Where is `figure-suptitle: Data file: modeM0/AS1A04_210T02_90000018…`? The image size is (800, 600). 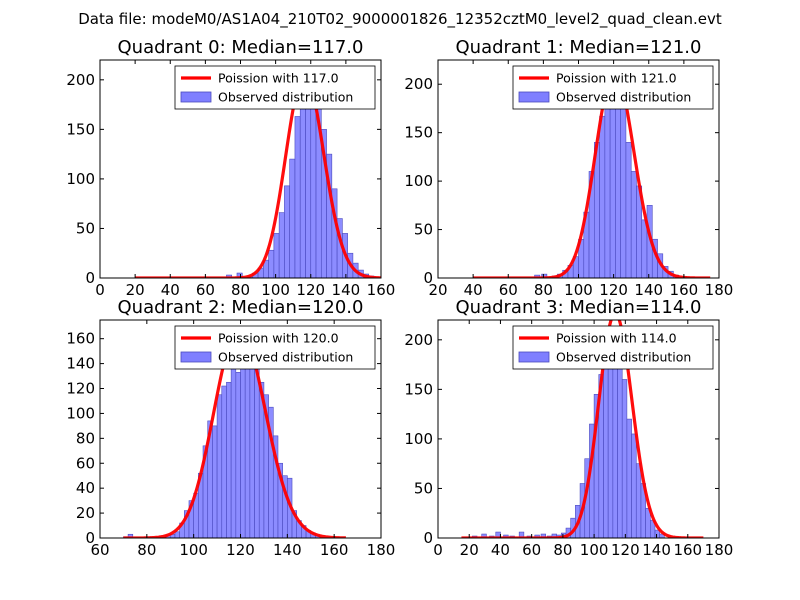
figure-suptitle: Data file: modeM0/AS1A04_210T02_90000018… is located at coordinates (400, 19).